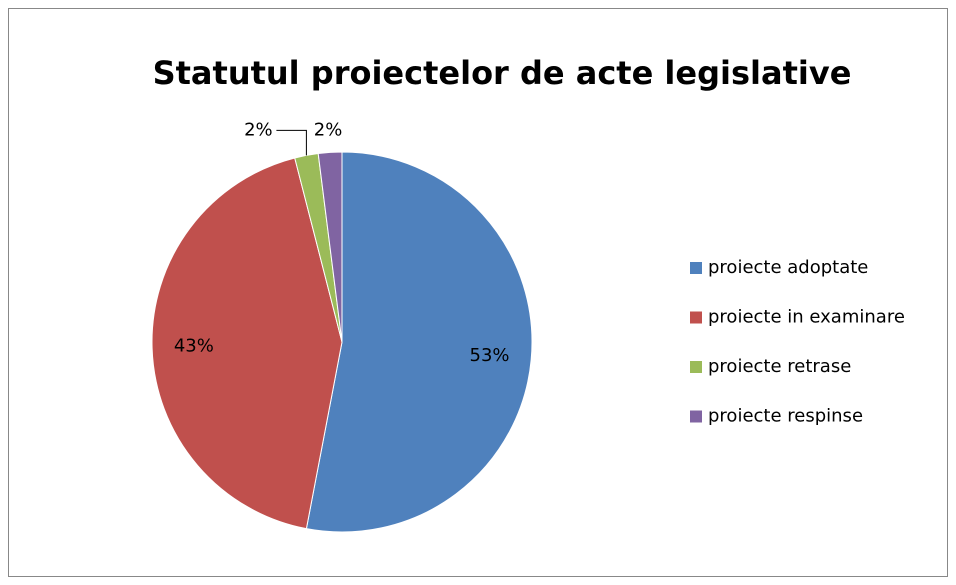 This screenshot has width=956, height=585. What do you see at coordinates (785, 416) in the screenshot?
I see `legend-label: proiecte respinse` at bounding box center [785, 416].